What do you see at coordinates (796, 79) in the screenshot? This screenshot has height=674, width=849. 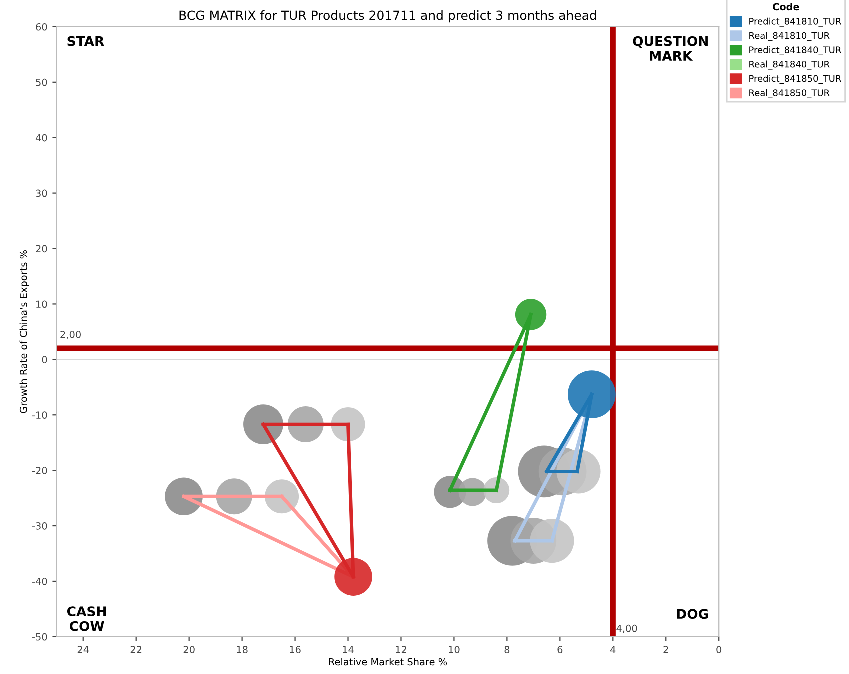 I see `legend-label: Predict_841850_TUR` at bounding box center [796, 79].